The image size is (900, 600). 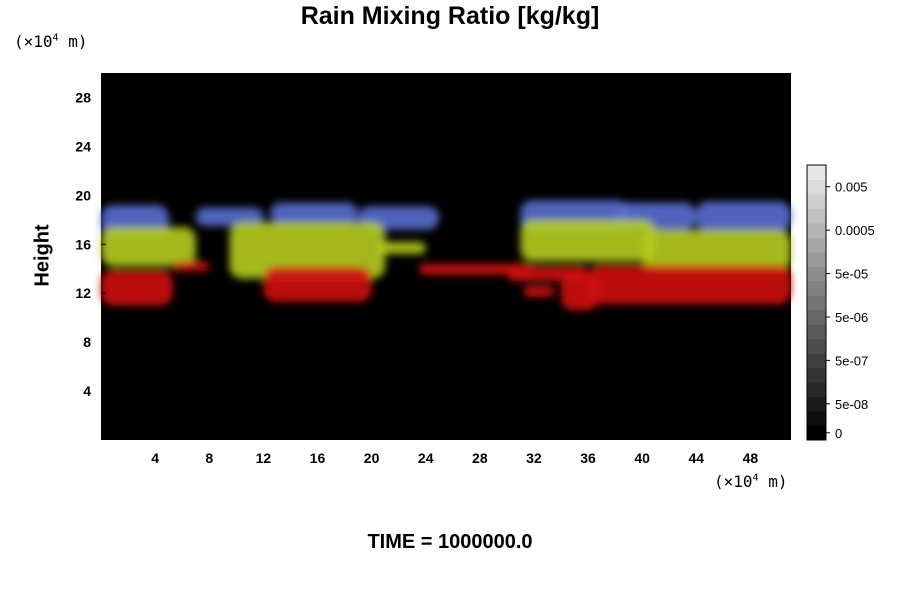 I want to click on x-tick-label: 16, so click(x=318, y=458).